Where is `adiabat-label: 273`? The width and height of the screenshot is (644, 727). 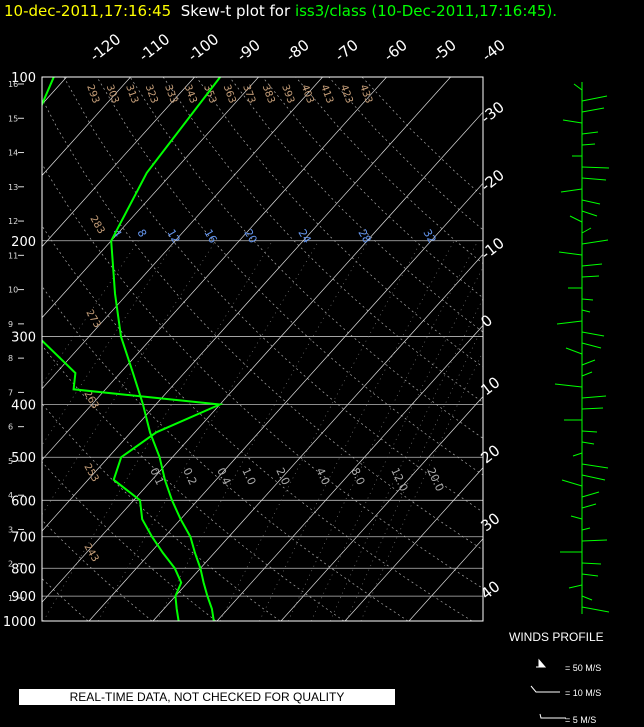
adiabat-label: 273 is located at coordinates (92, 319).